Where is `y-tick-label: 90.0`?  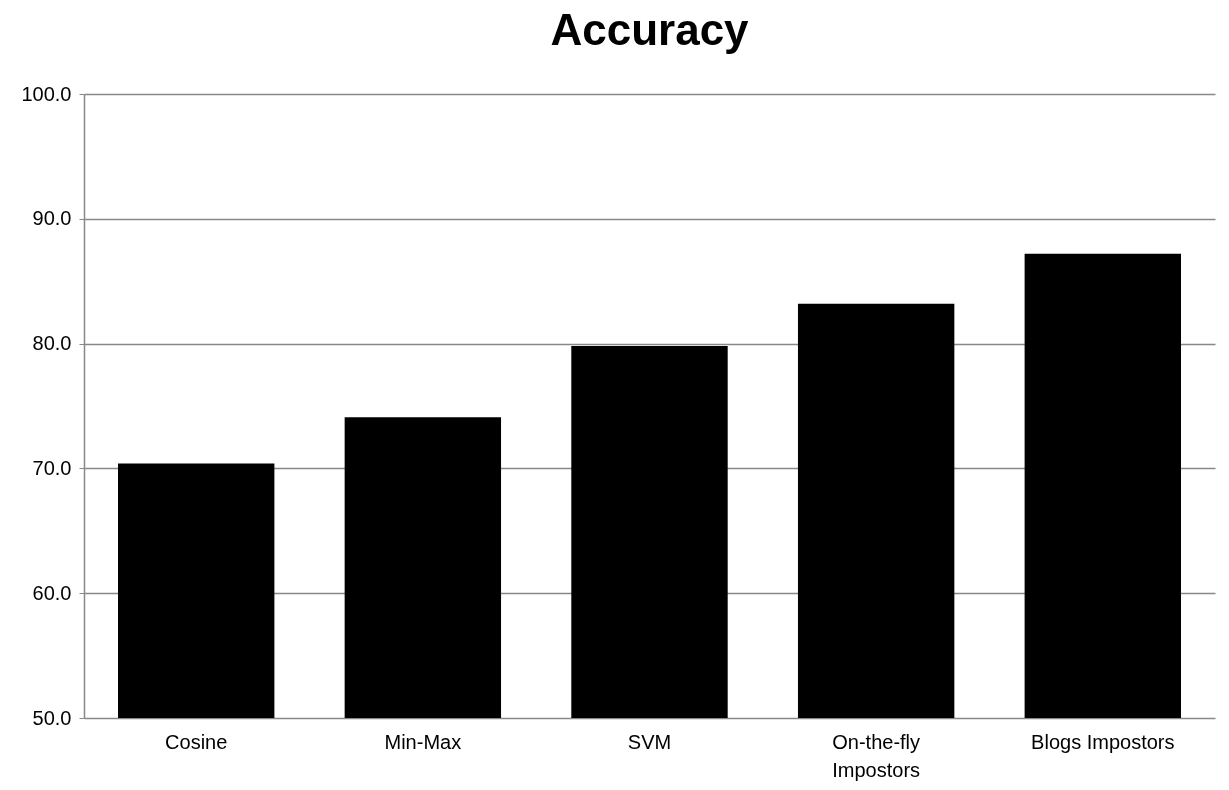
y-tick-label: 90.0 is located at coordinates (52, 218).